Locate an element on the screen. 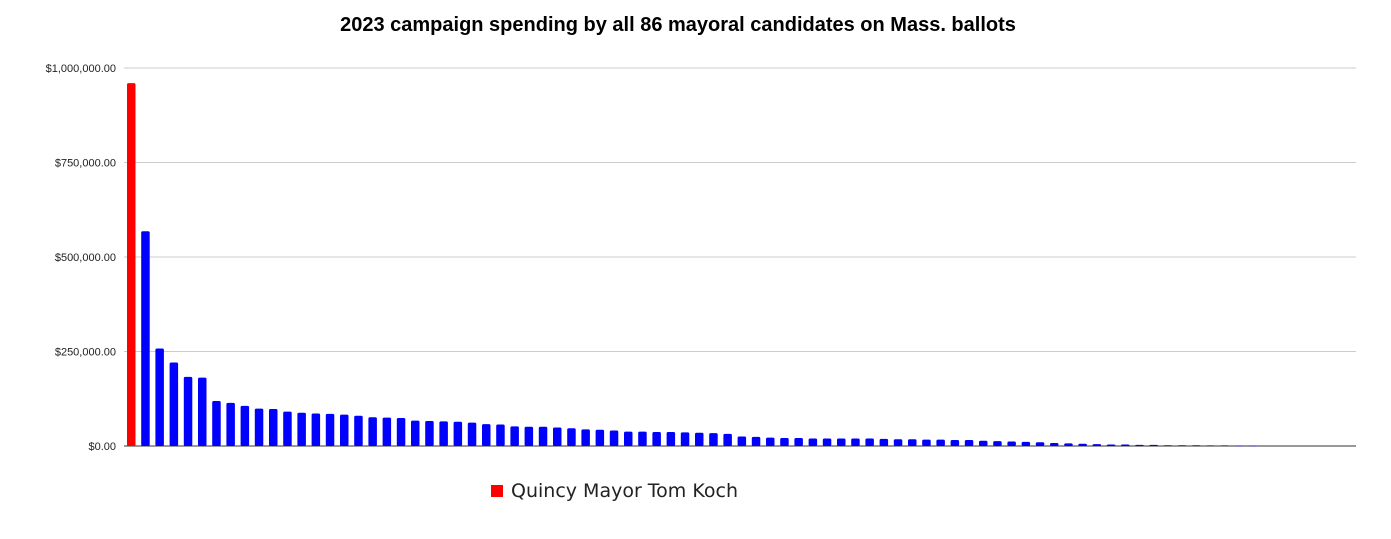 This screenshot has width=1391, height=539. y-tick-label: $750,000.00 is located at coordinates (85, 164).